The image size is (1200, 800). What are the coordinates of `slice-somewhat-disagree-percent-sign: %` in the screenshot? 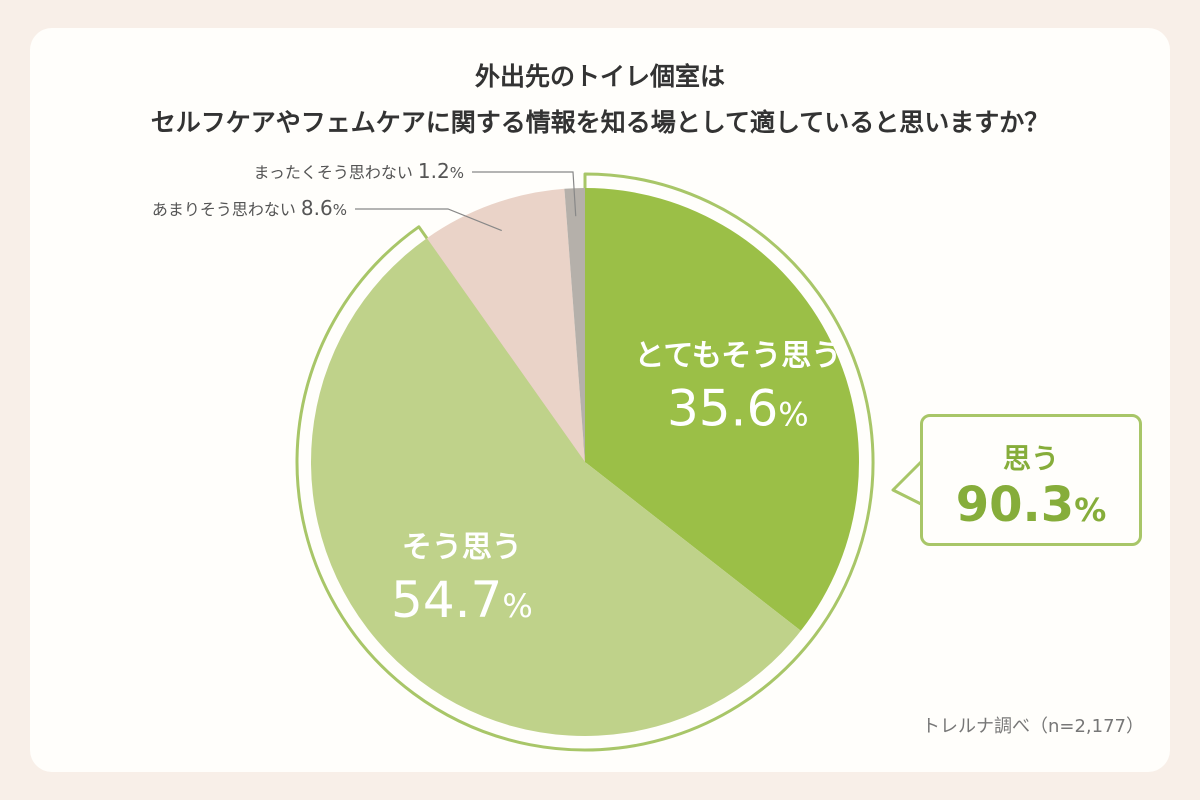 It's located at (340, 210).